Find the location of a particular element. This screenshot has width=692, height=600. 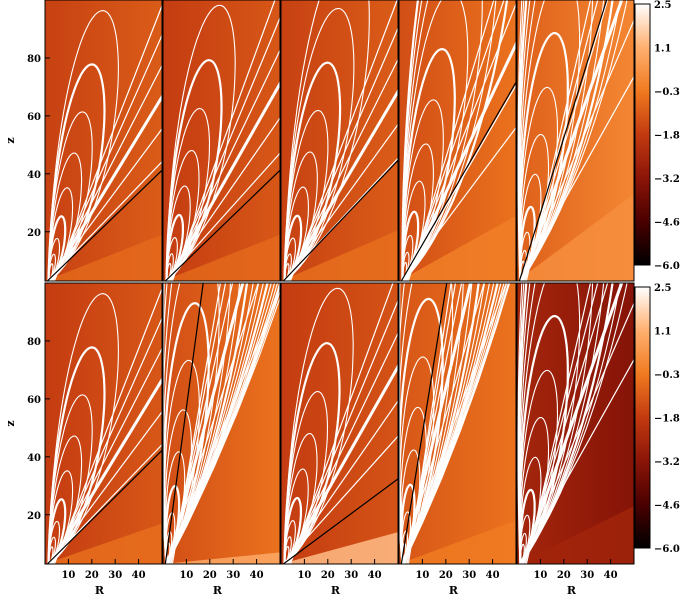

colorbar-tick-label: 1.1 is located at coordinates (662, 49).